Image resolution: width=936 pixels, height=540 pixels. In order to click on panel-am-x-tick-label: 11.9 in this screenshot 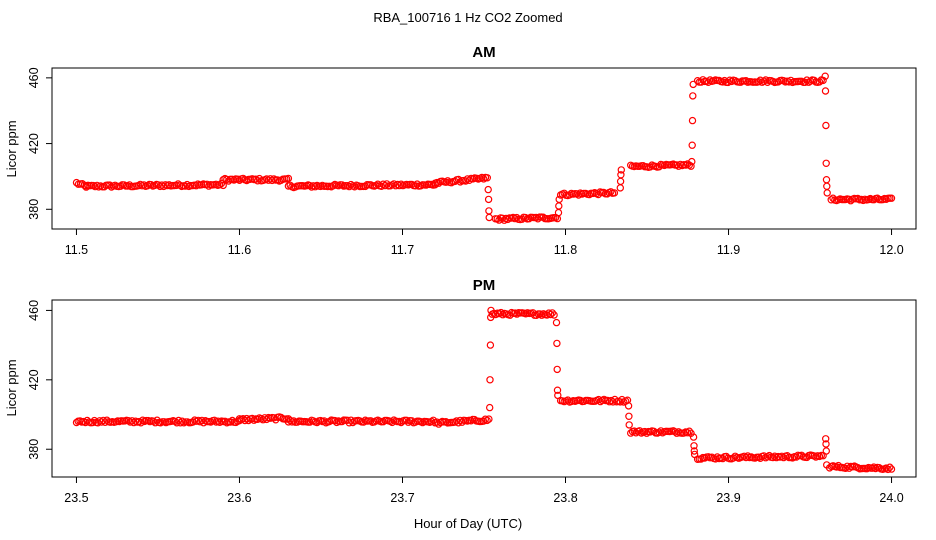, I will do `click(728, 250)`.